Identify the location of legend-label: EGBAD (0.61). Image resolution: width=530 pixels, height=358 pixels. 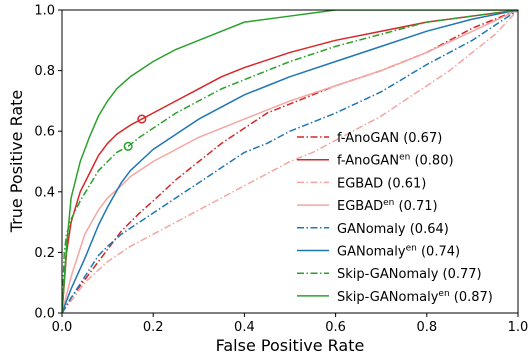
(381, 183).